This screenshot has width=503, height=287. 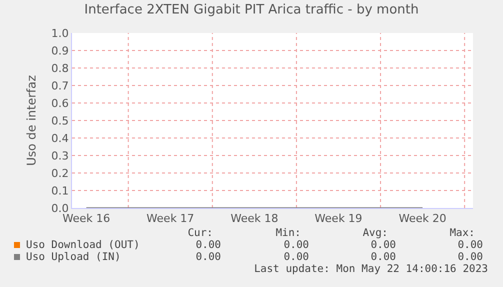 What do you see at coordinates (60, 155) in the screenshot?
I see `y-tick-label: 0.3` at bounding box center [60, 155].